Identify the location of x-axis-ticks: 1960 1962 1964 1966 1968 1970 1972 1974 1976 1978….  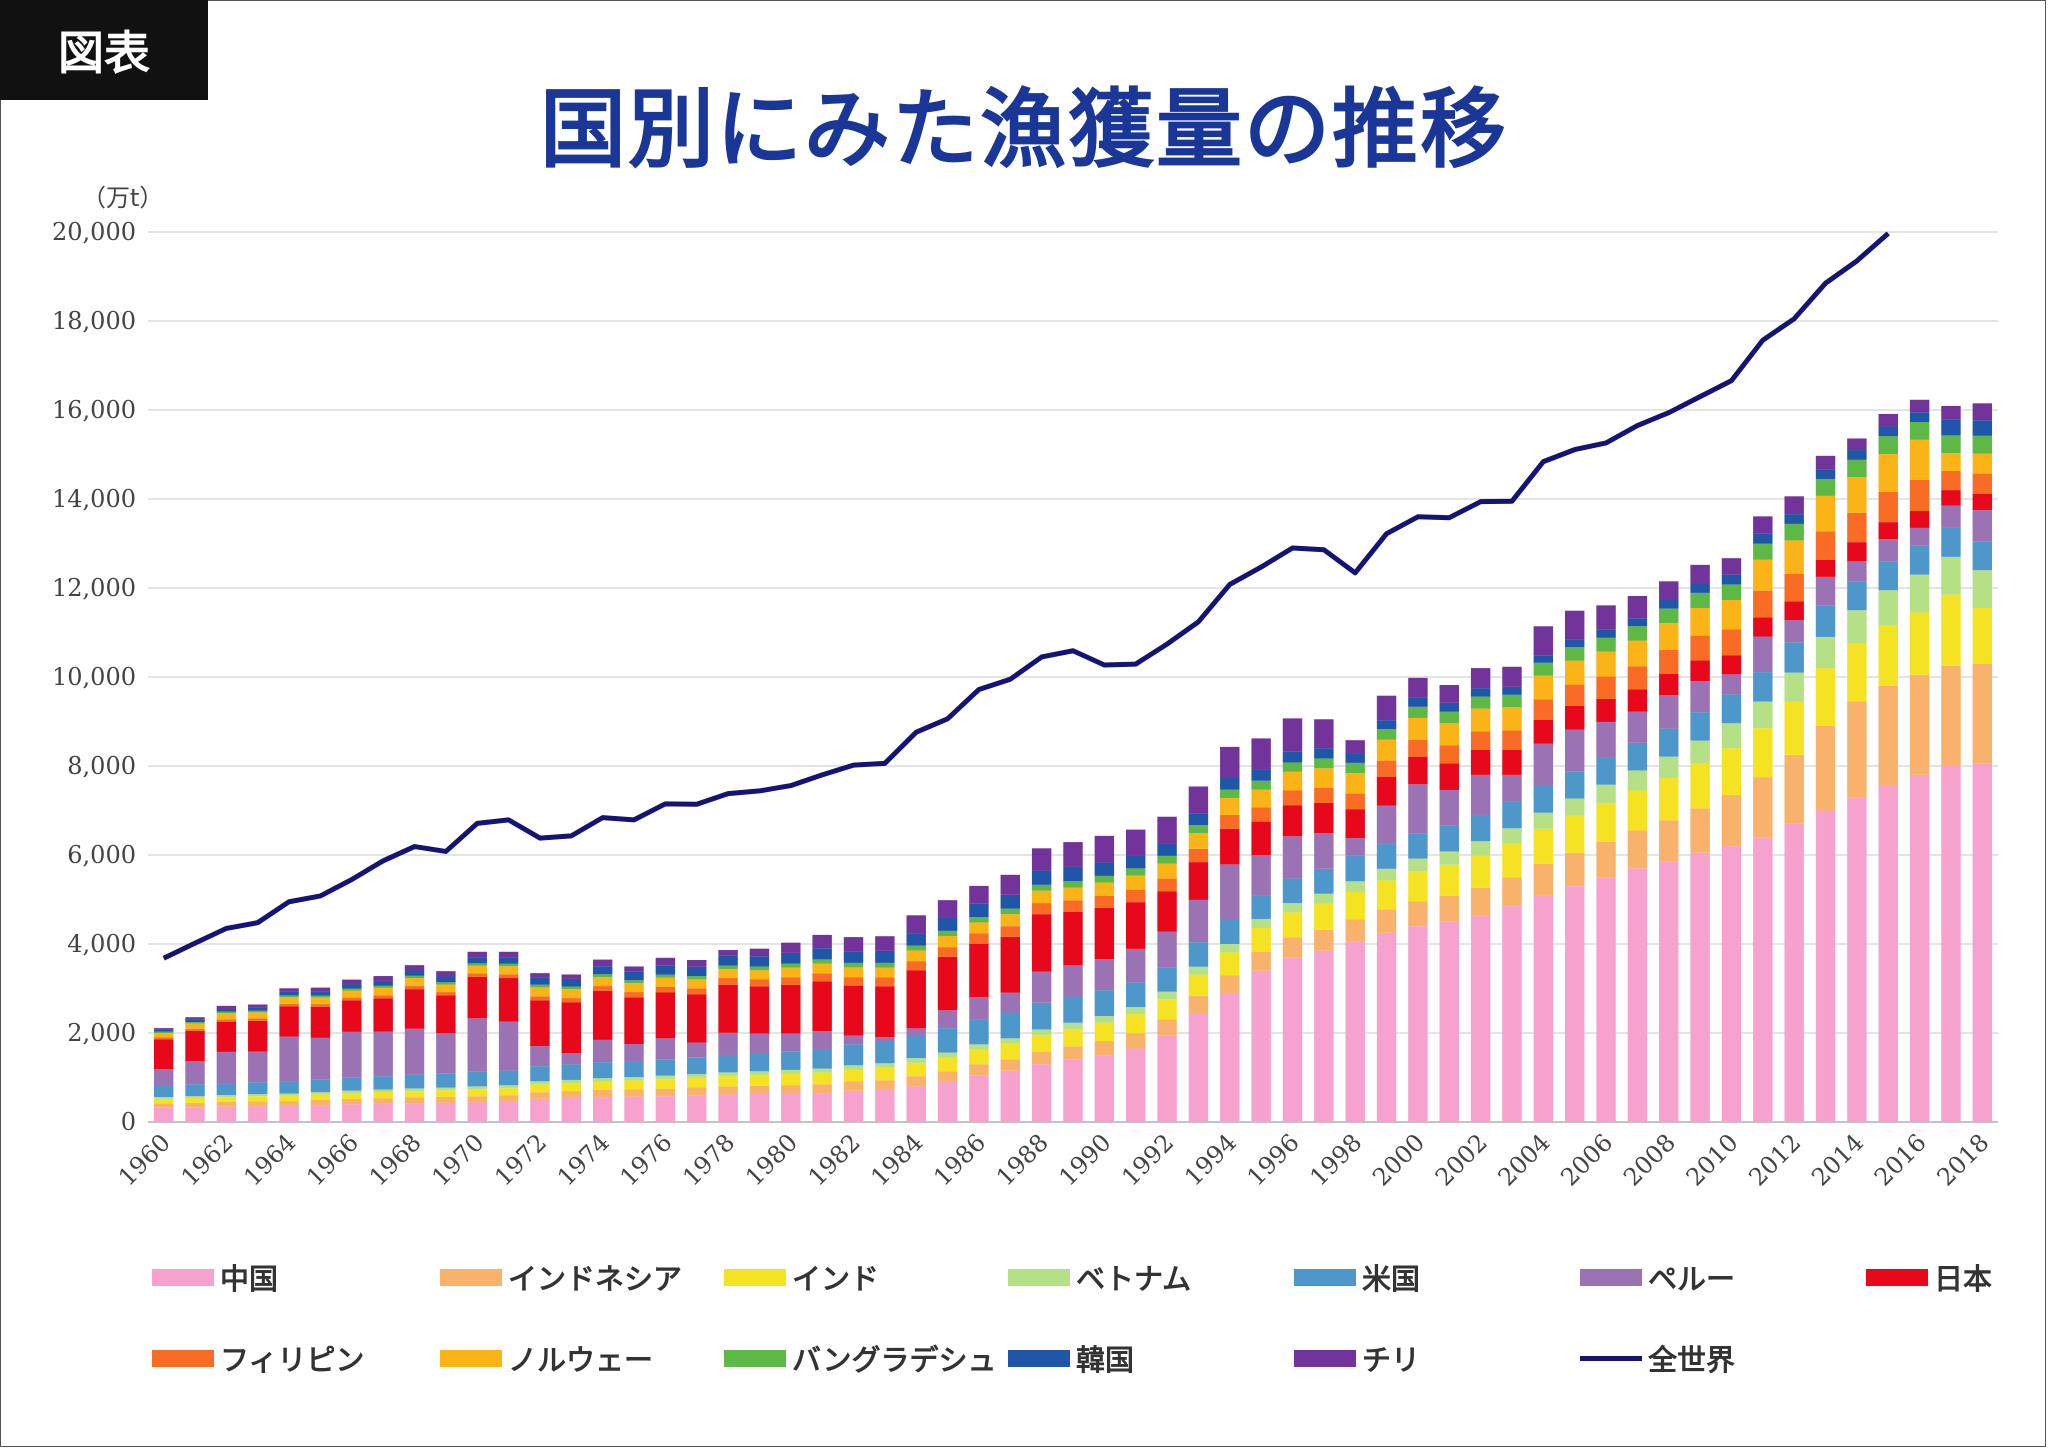
(1054, 1159).